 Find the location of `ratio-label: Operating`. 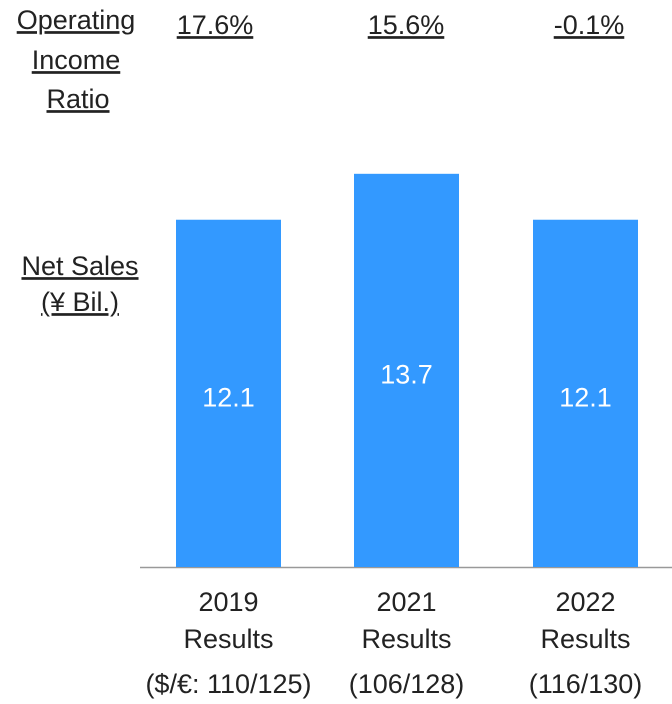

ratio-label: Operating is located at coordinates (76, 20).